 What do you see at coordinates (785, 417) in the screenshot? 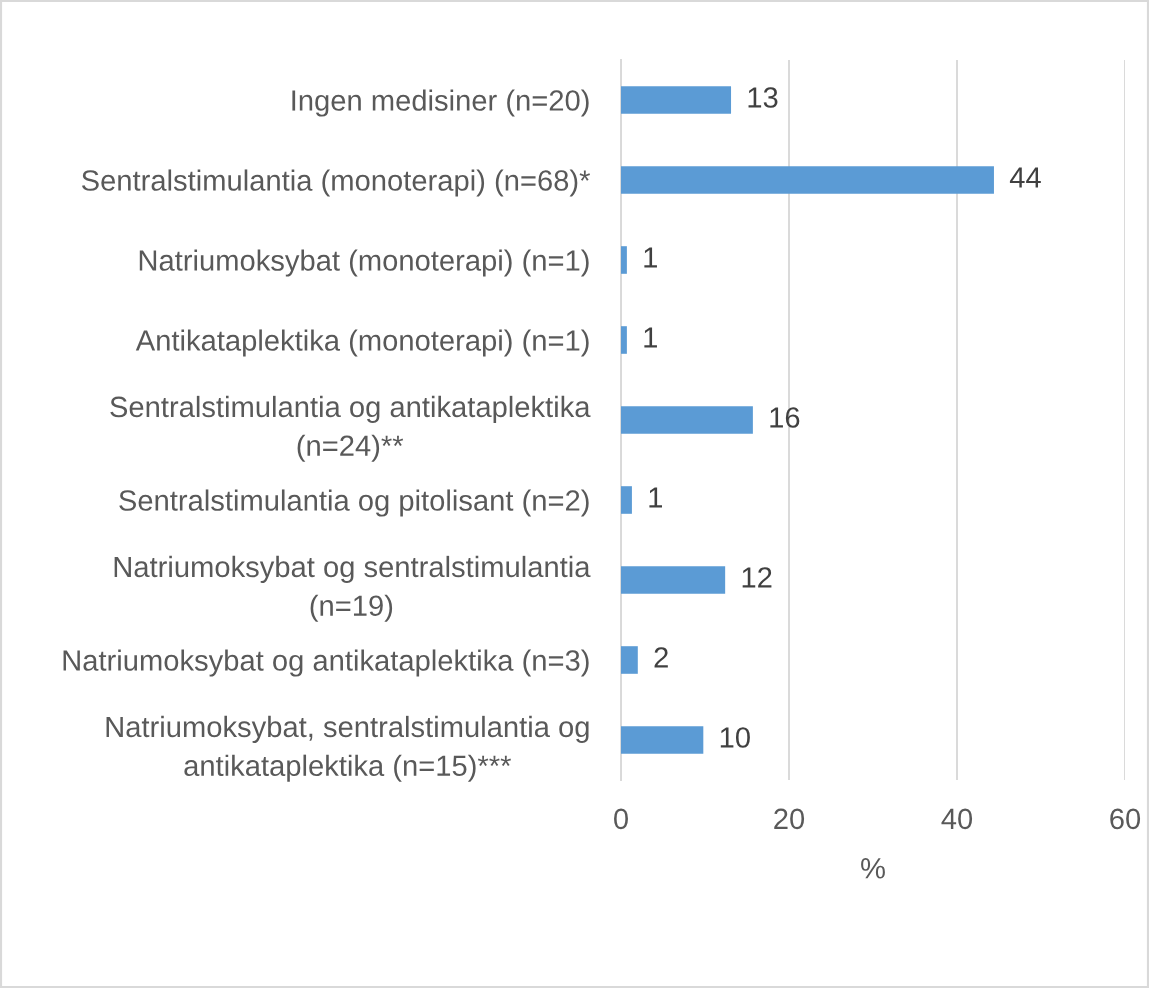
I see `data-label: 16` at bounding box center [785, 417].